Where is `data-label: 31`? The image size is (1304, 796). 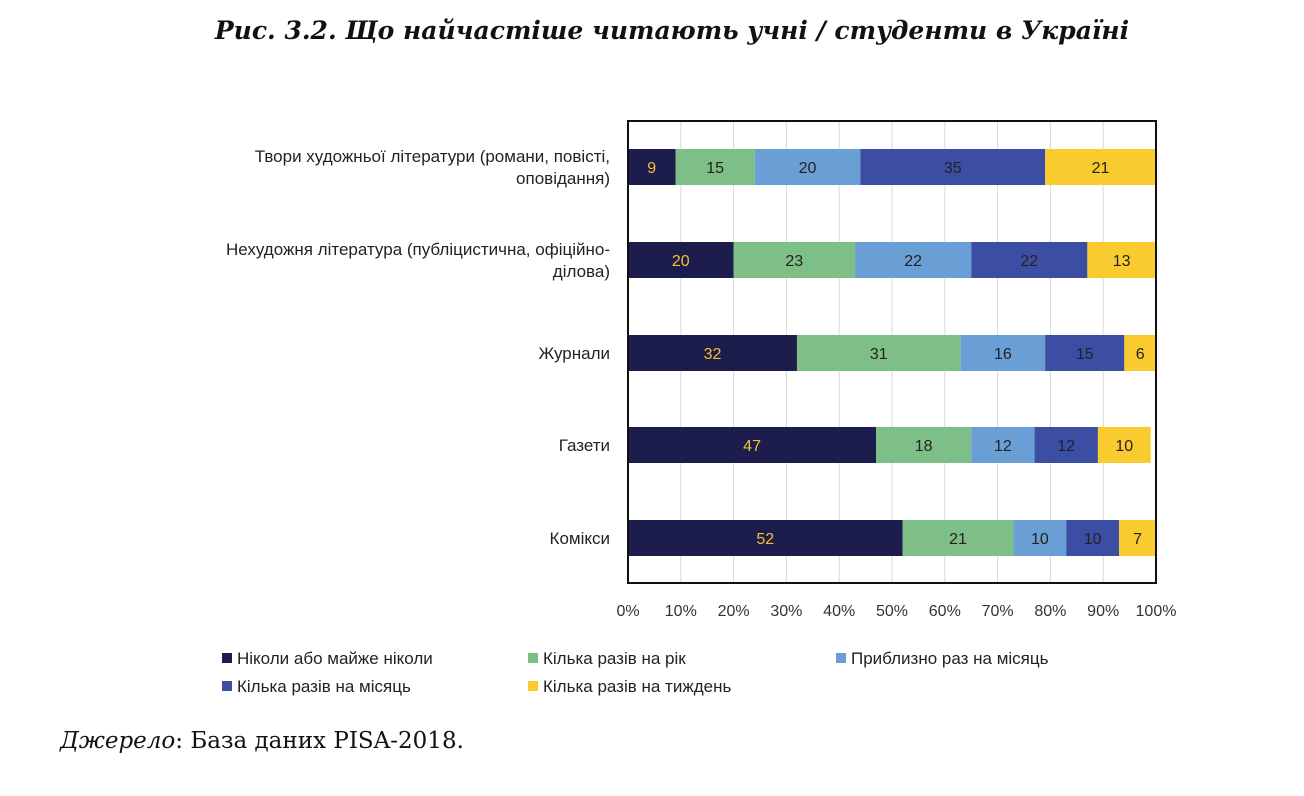 data-label: 31 is located at coordinates (879, 354).